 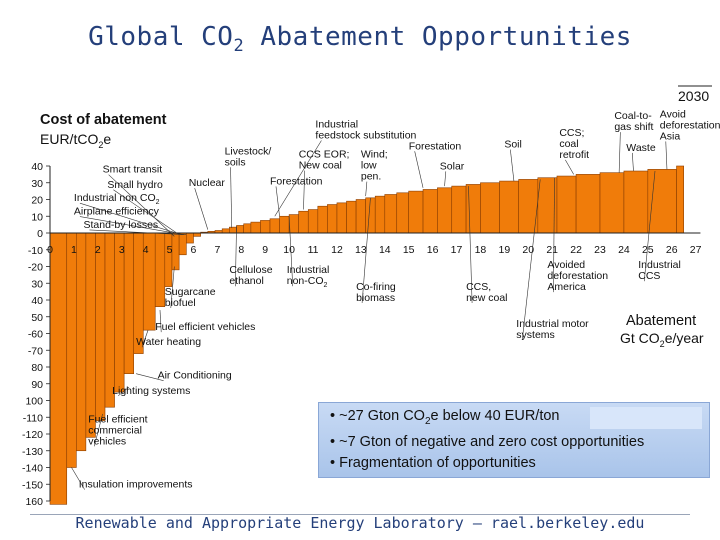 I want to click on annotation-20: Co-firing biomass, so click(x=376, y=292).